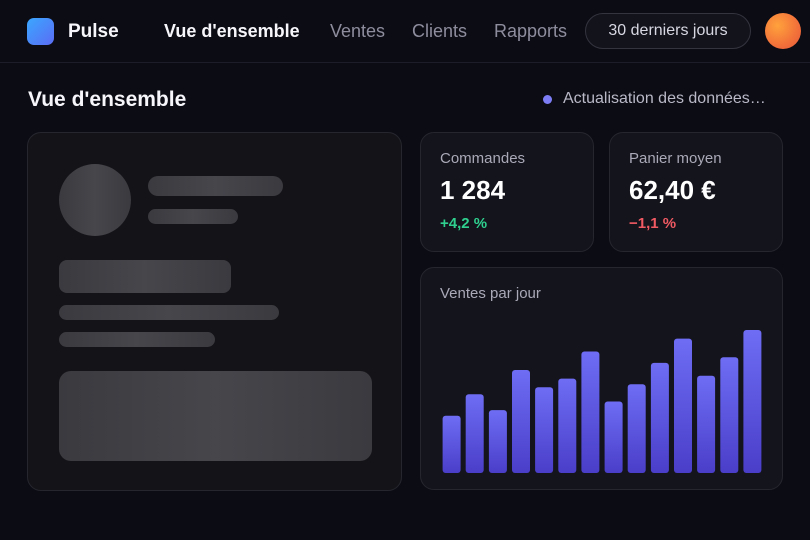 This screenshot has width=810, height=540. Describe the element at coordinates (95, 200) in the screenshot. I see `skeleton-avatar` at that location.